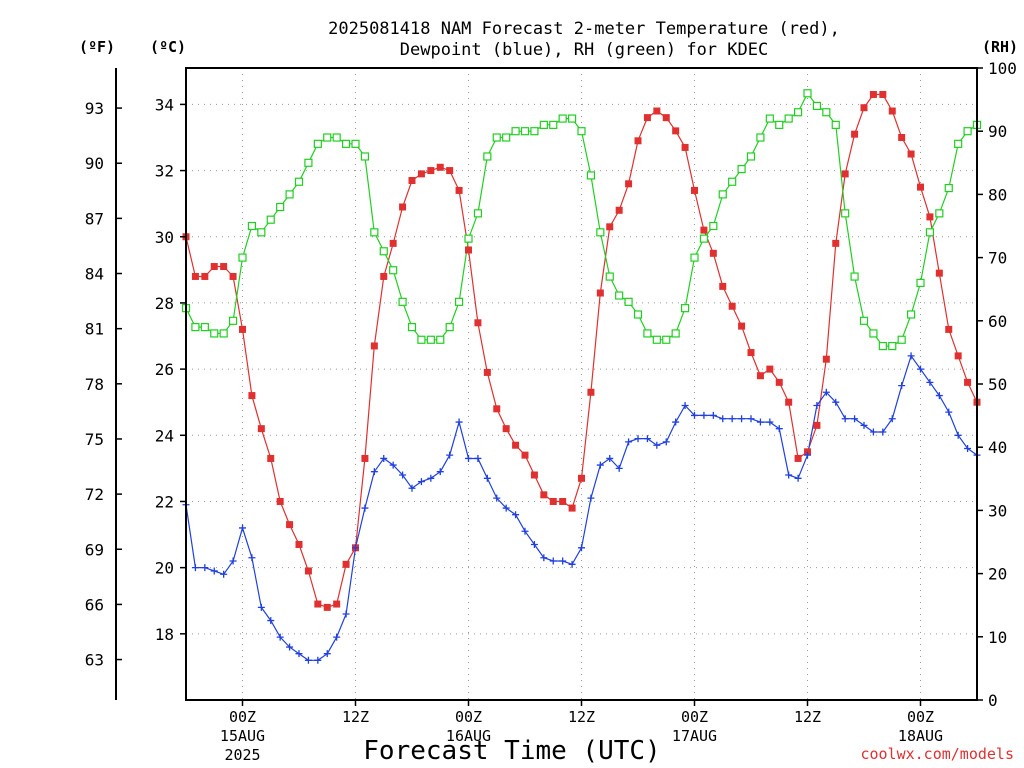 The image size is (1024, 768). Describe the element at coordinates (168, 47) in the screenshot. I see `celsius-unit-label: (ºC)` at that location.